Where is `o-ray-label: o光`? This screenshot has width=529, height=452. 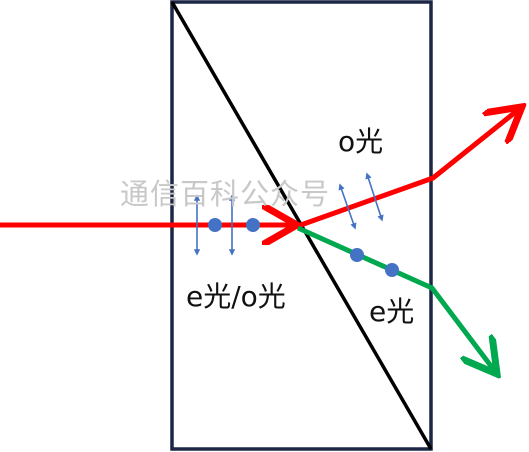 o-ray-label: o光 is located at coordinates (361, 141).